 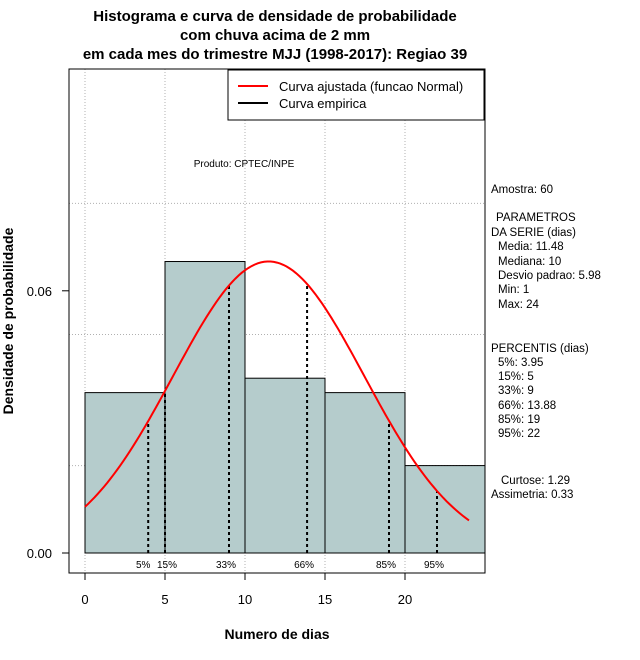 I want to click on x-tick-label-5: 5, so click(x=164, y=599).